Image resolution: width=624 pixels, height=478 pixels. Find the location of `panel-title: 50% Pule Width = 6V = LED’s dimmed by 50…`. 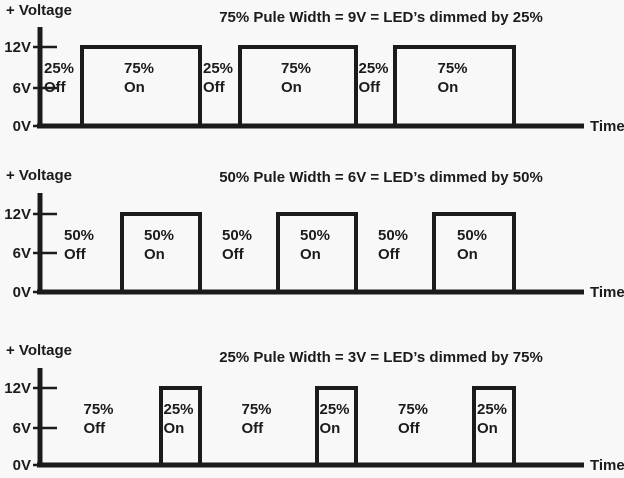

panel-title: 50% Pule Width = 6V = LED’s dimmed by 50… is located at coordinates (381, 177).